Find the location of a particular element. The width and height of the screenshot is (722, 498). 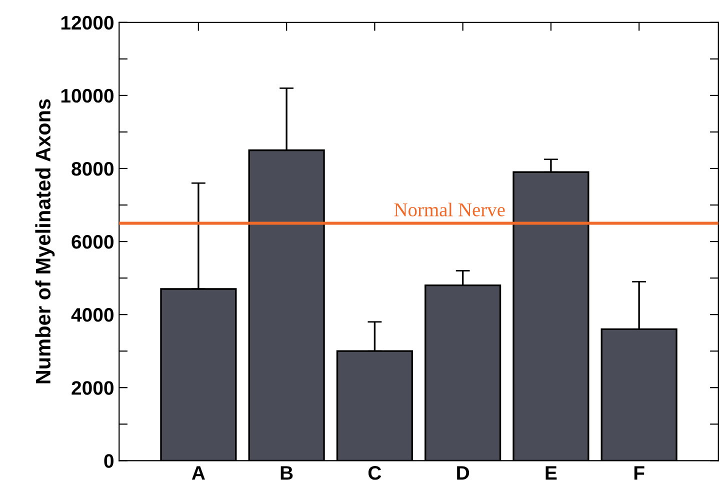

x-tick-label: A is located at coordinates (198, 473).